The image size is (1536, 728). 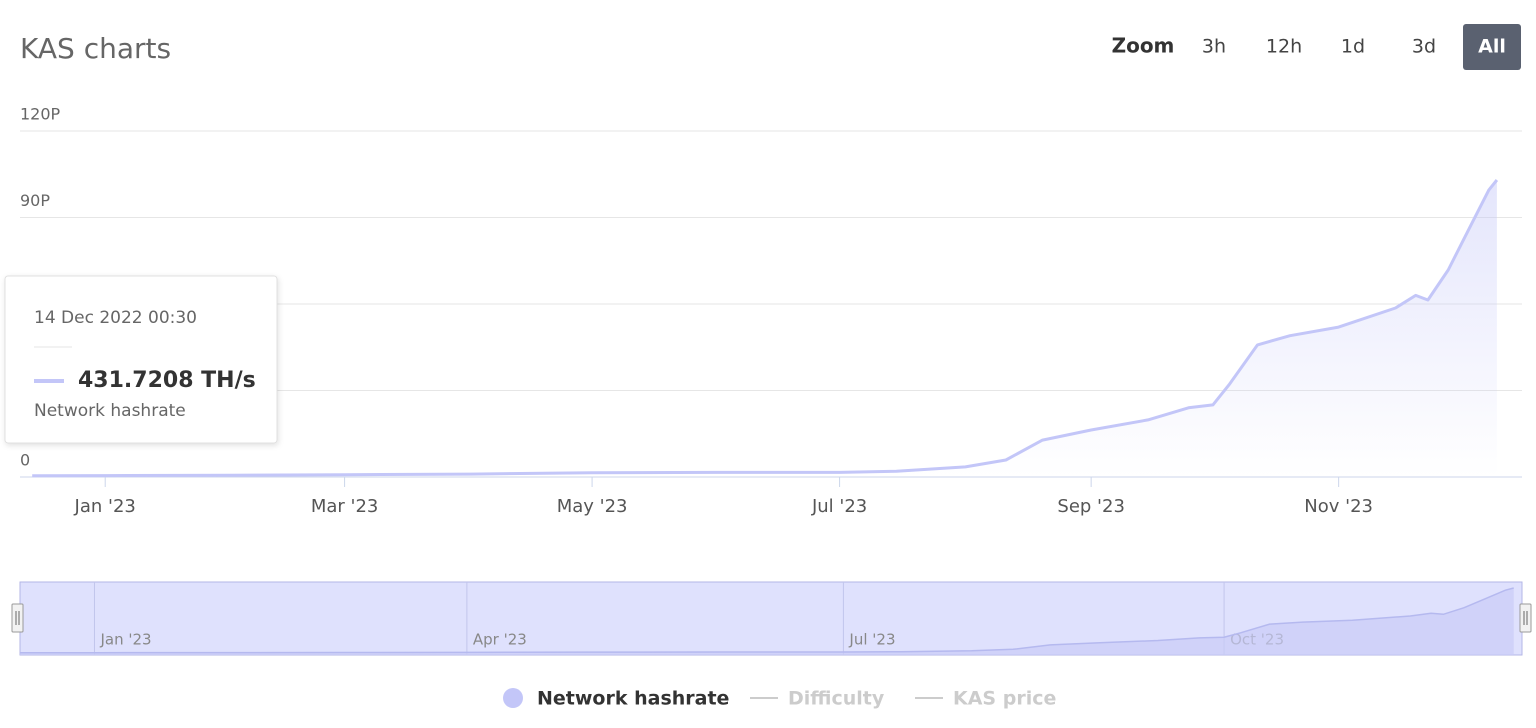 I want to click on tooltip-date: 14 Dec 2022 00:30, so click(x=115, y=318).